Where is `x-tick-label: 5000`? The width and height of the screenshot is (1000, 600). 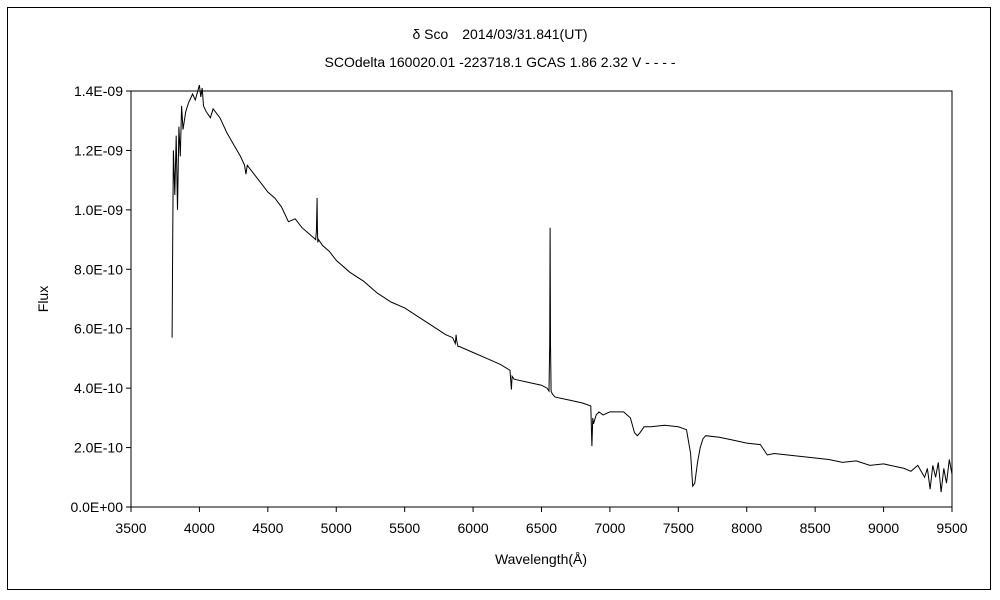
x-tick-label: 5000 is located at coordinates (336, 528).